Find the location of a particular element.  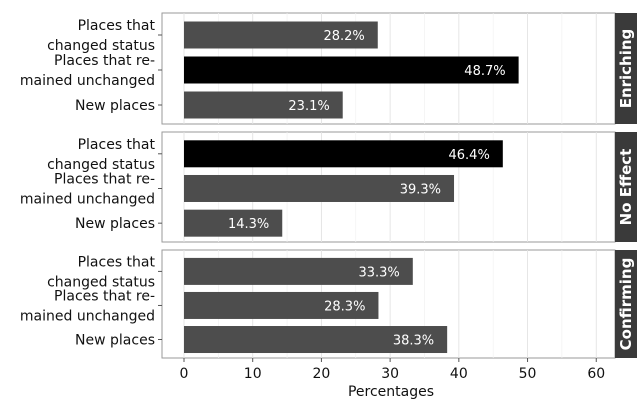

bar-value-label: 14.3% is located at coordinates (248, 224).